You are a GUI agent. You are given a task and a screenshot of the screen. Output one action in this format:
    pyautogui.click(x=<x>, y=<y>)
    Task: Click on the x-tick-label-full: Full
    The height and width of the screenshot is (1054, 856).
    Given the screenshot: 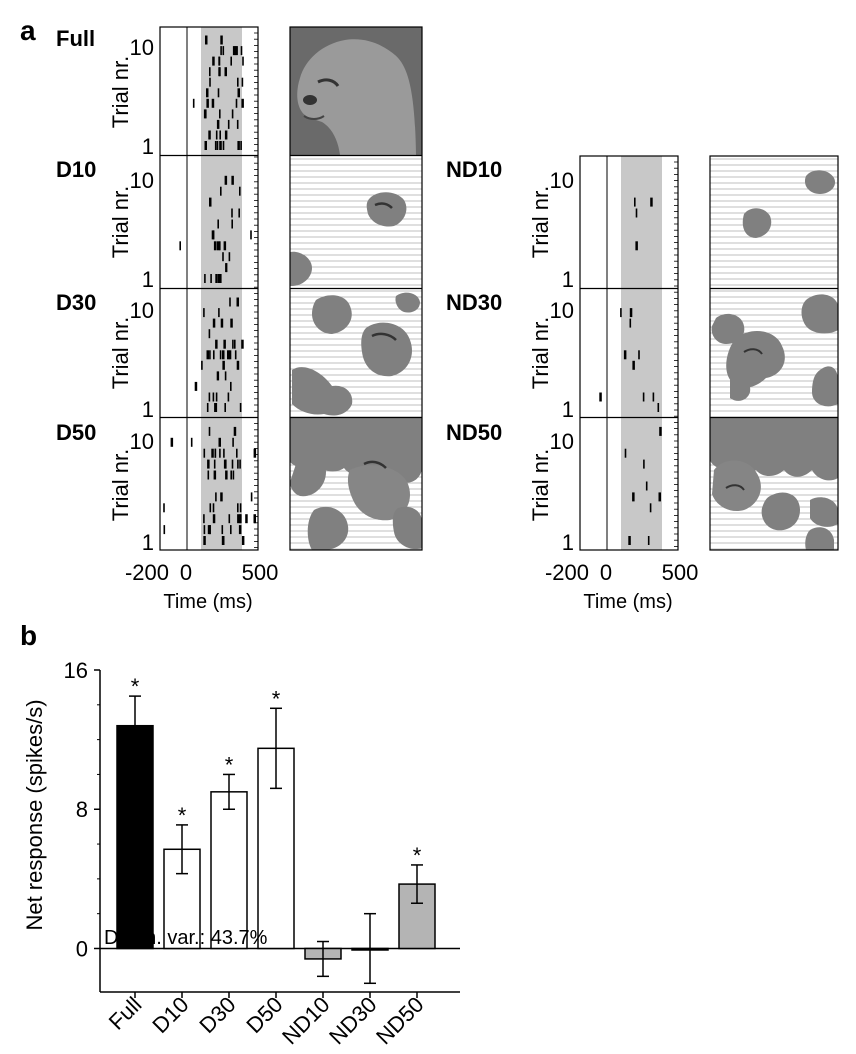 What is the action you would take?
    pyautogui.click(x=125, y=1013)
    